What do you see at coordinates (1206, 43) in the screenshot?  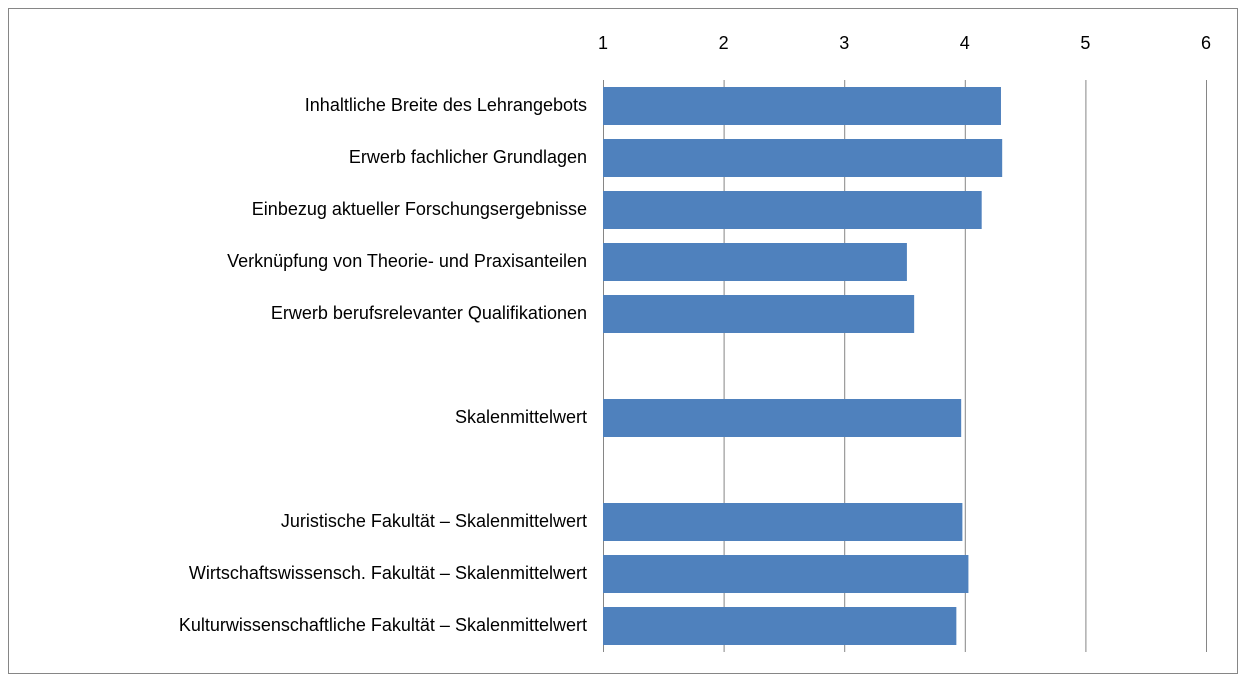 I see `x-tick-label: 6` at bounding box center [1206, 43].